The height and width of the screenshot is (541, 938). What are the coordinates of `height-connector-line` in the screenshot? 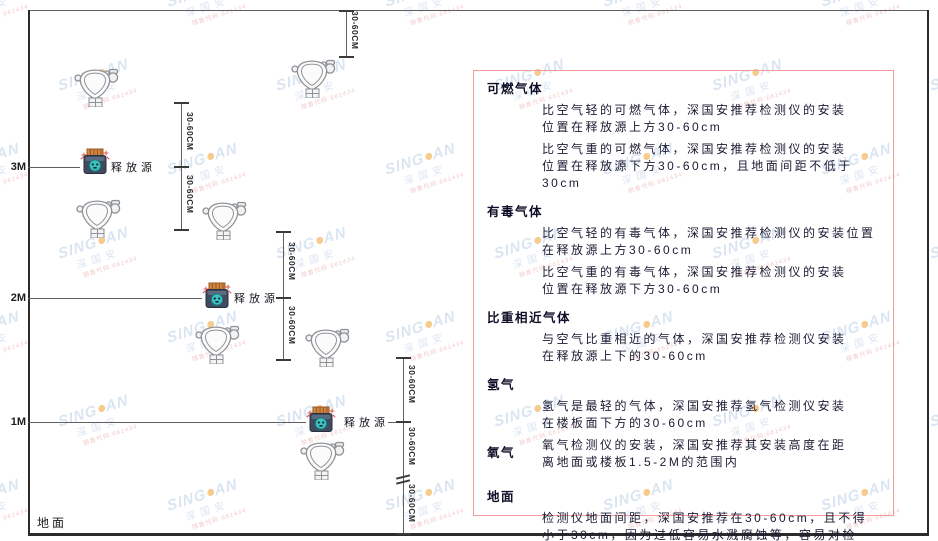 It's located at (395, 422).